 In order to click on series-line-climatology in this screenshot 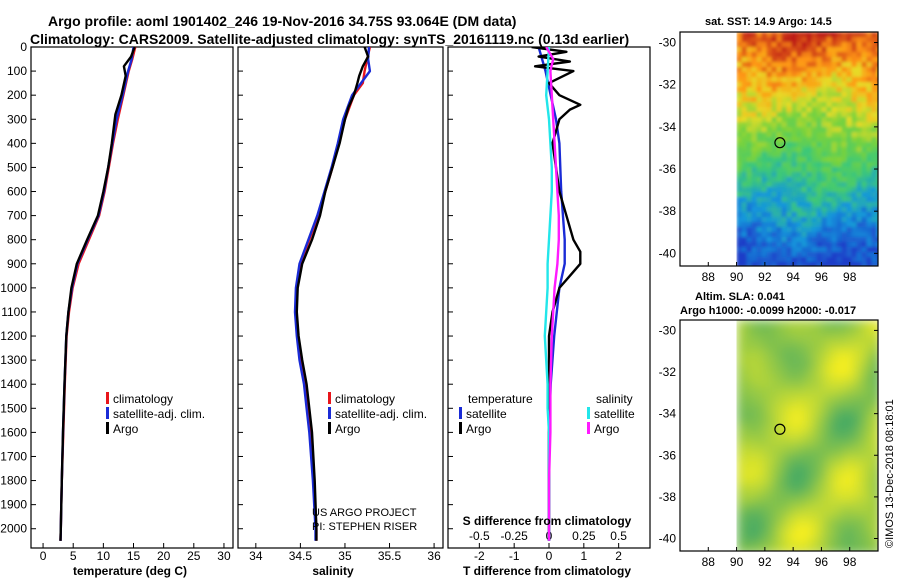, I will do `click(333, 294)`.